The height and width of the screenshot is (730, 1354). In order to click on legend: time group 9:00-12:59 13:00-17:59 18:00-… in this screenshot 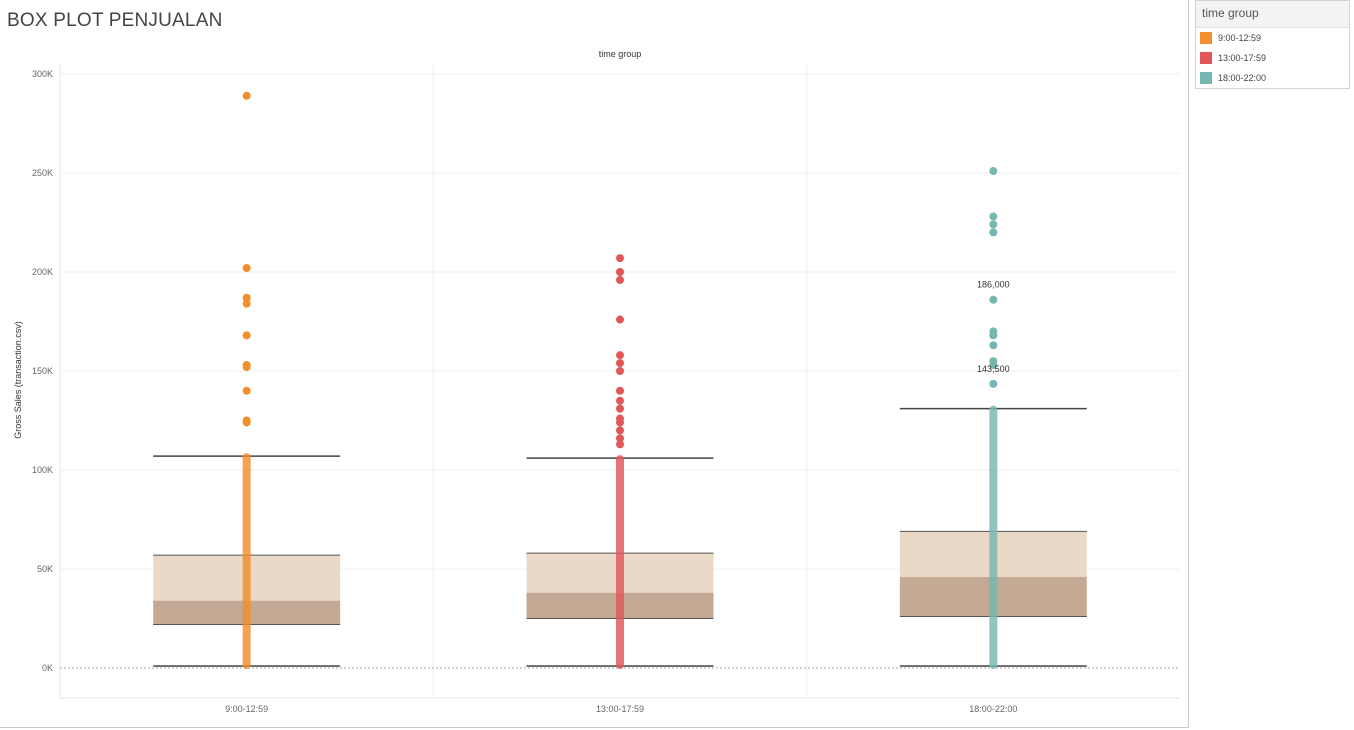, I will do `click(1272, 44)`.